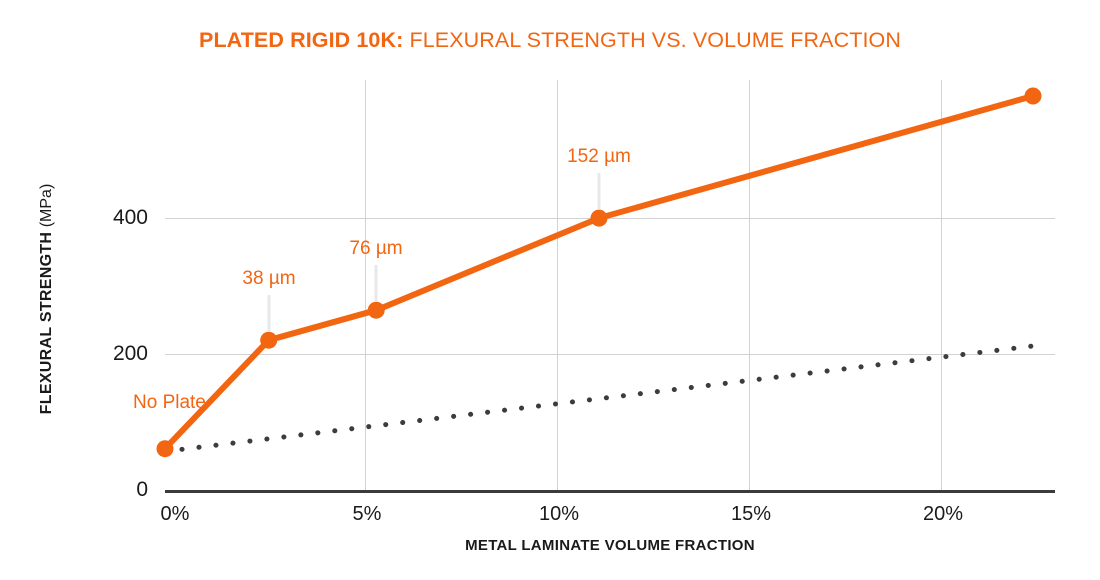 The image size is (1100, 580). What do you see at coordinates (376, 283) in the screenshot?
I see `annotation-leader-76um` at bounding box center [376, 283].